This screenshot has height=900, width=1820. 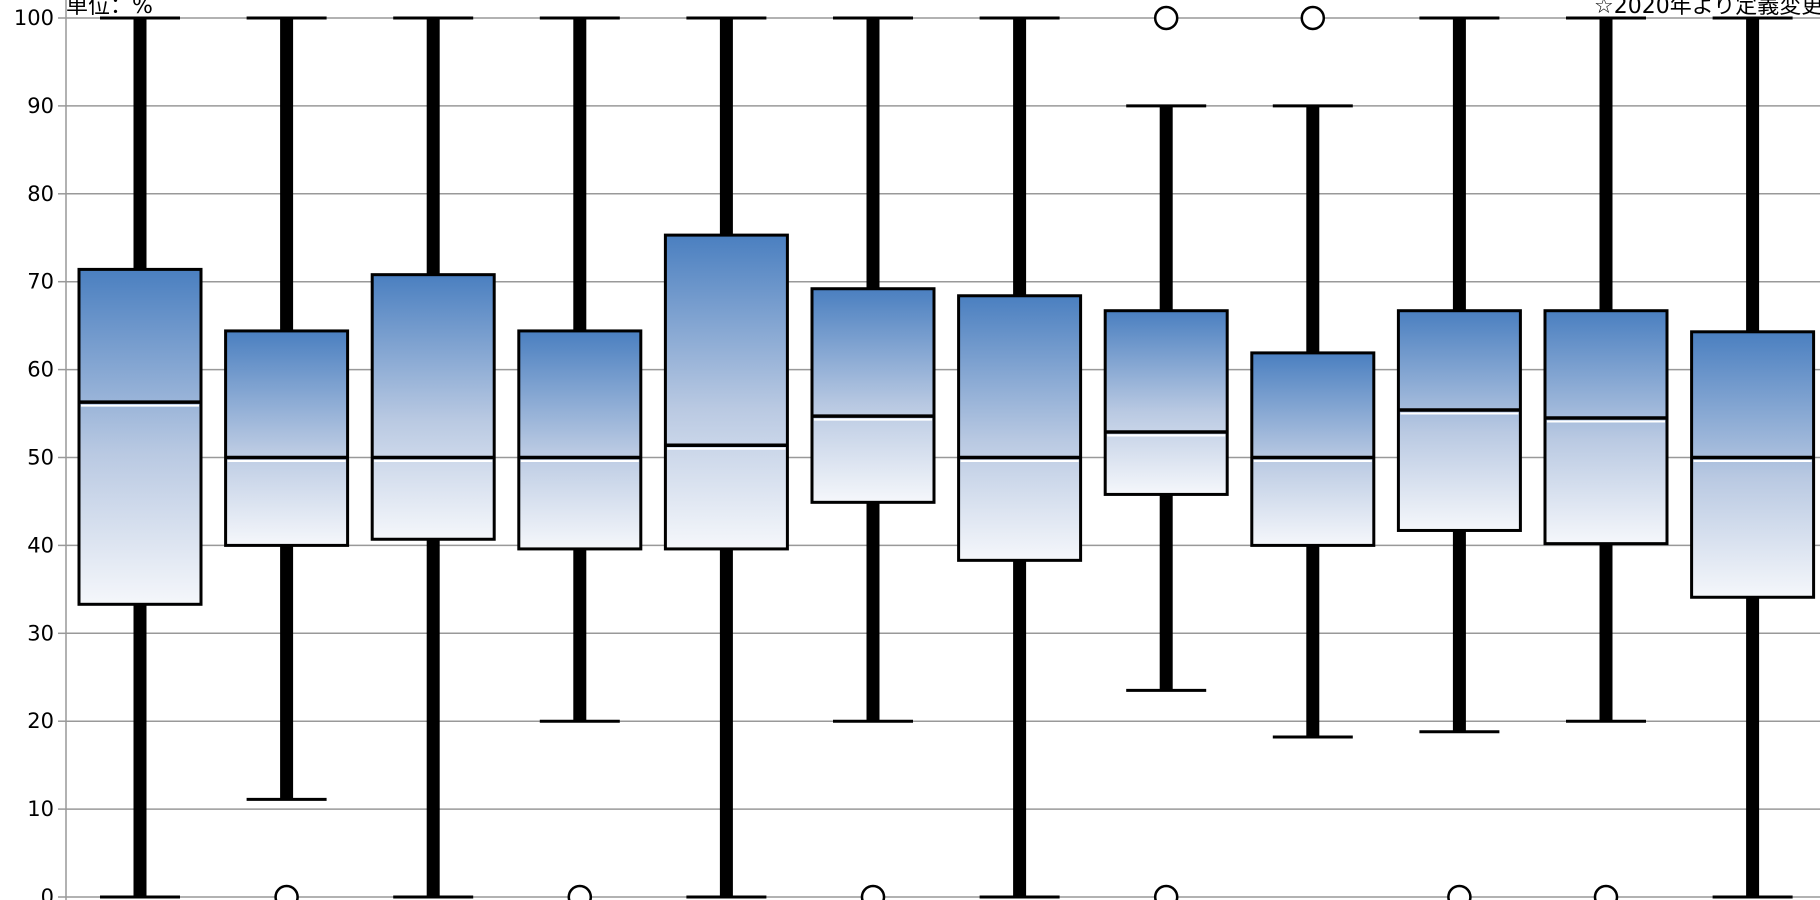 I want to click on y-tick-label: 80, so click(x=40, y=194).